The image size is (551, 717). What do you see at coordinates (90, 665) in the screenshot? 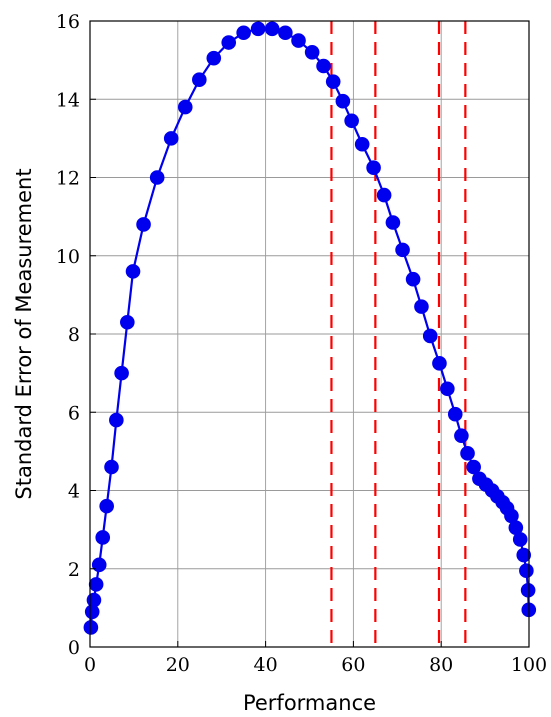
I see `x-tick-label: 0` at bounding box center [90, 665].